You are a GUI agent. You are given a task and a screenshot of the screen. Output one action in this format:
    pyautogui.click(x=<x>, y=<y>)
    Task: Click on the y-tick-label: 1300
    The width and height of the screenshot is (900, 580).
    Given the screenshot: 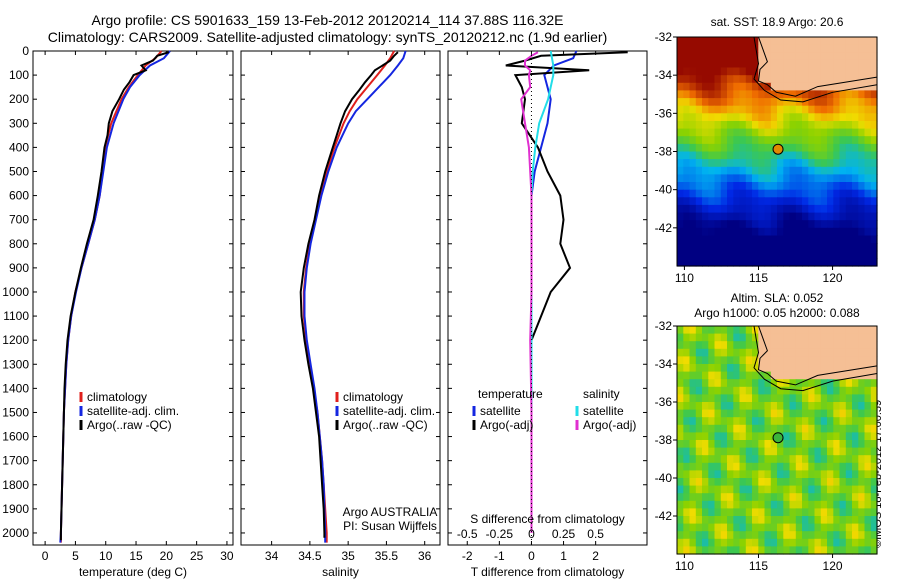 What is the action you would take?
    pyautogui.click(x=15, y=364)
    